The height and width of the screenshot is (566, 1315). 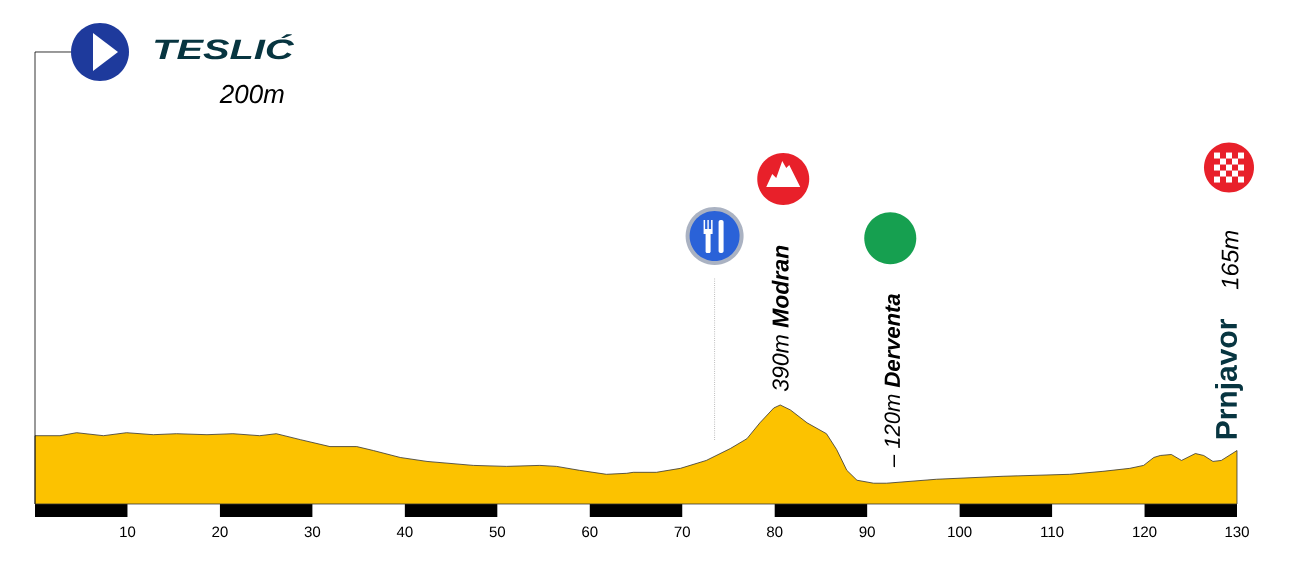 What do you see at coordinates (1145, 532) in the screenshot?
I see `x-tick-label: 120` at bounding box center [1145, 532].